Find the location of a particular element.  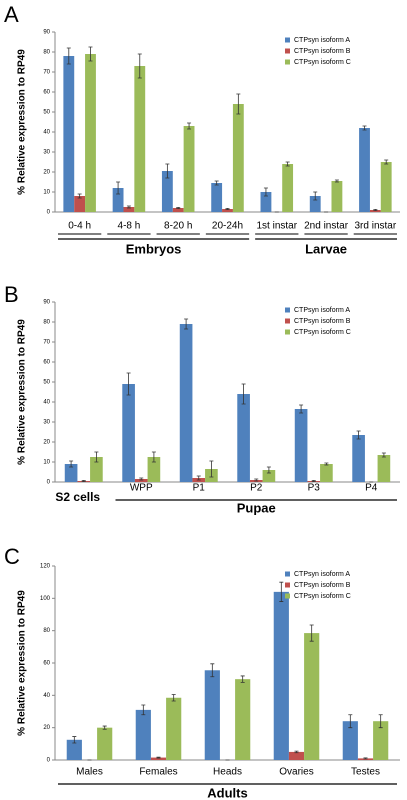

y-tick-label: 90 is located at coordinates (46, 303).